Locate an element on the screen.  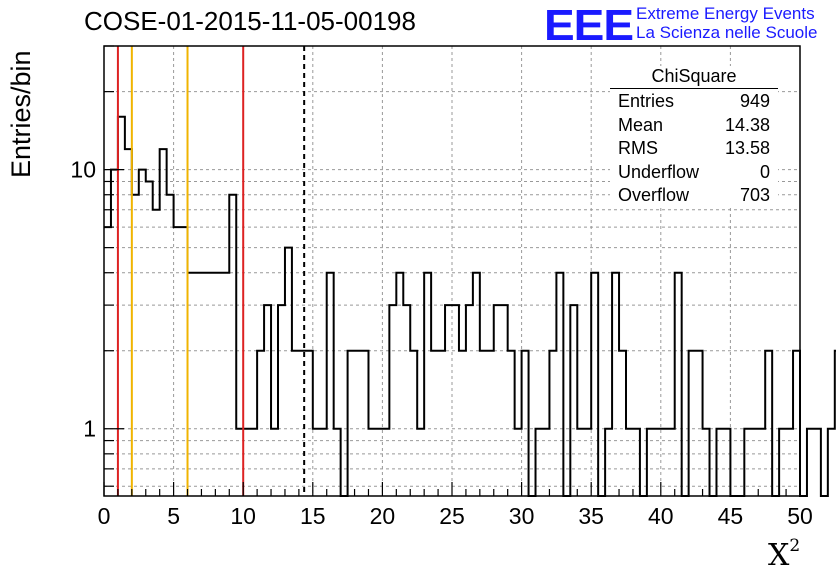
x-tick-label: 20 is located at coordinates (383, 516).